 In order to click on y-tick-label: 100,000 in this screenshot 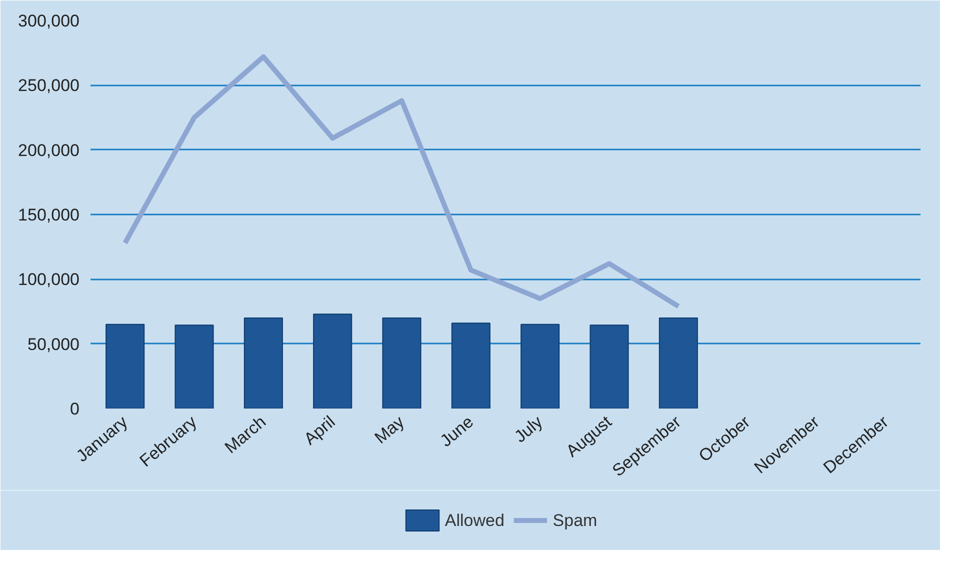, I will do `click(49, 280)`.